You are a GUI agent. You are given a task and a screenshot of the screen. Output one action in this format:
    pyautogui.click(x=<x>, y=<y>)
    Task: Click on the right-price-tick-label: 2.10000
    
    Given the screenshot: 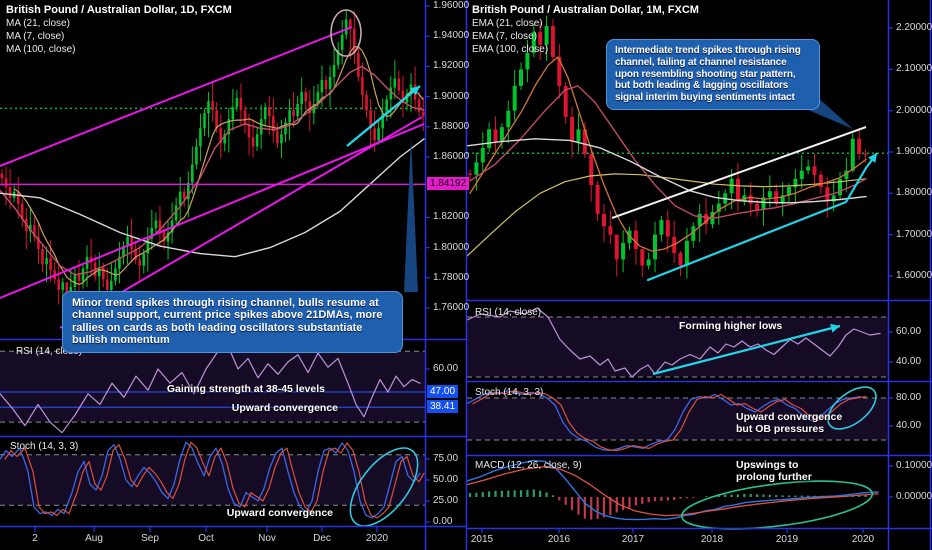 What is the action you would take?
    pyautogui.click(x=914, y=69)
    